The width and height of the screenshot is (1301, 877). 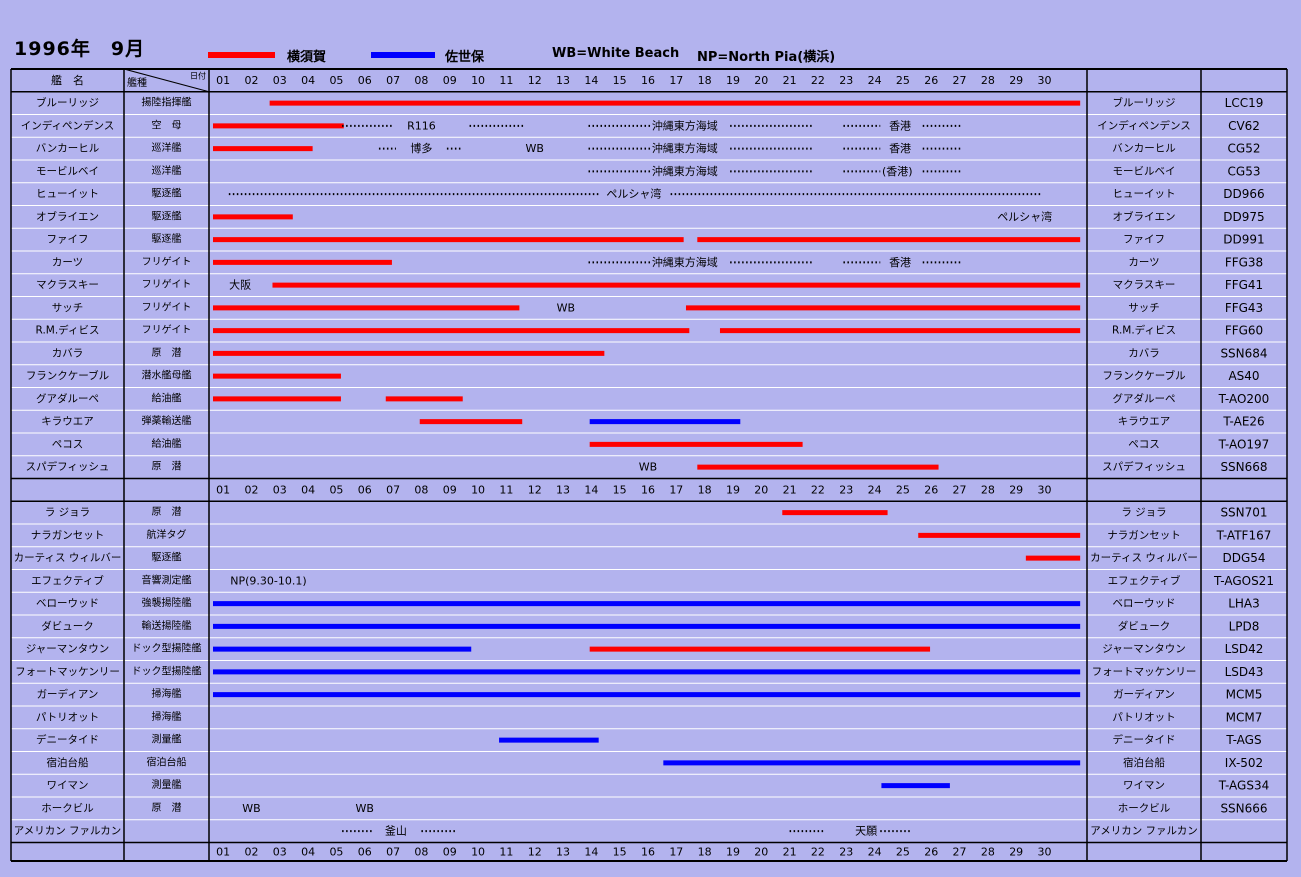 I want to click on ship-name: 宿泊台船, so click(x=68, y=762).